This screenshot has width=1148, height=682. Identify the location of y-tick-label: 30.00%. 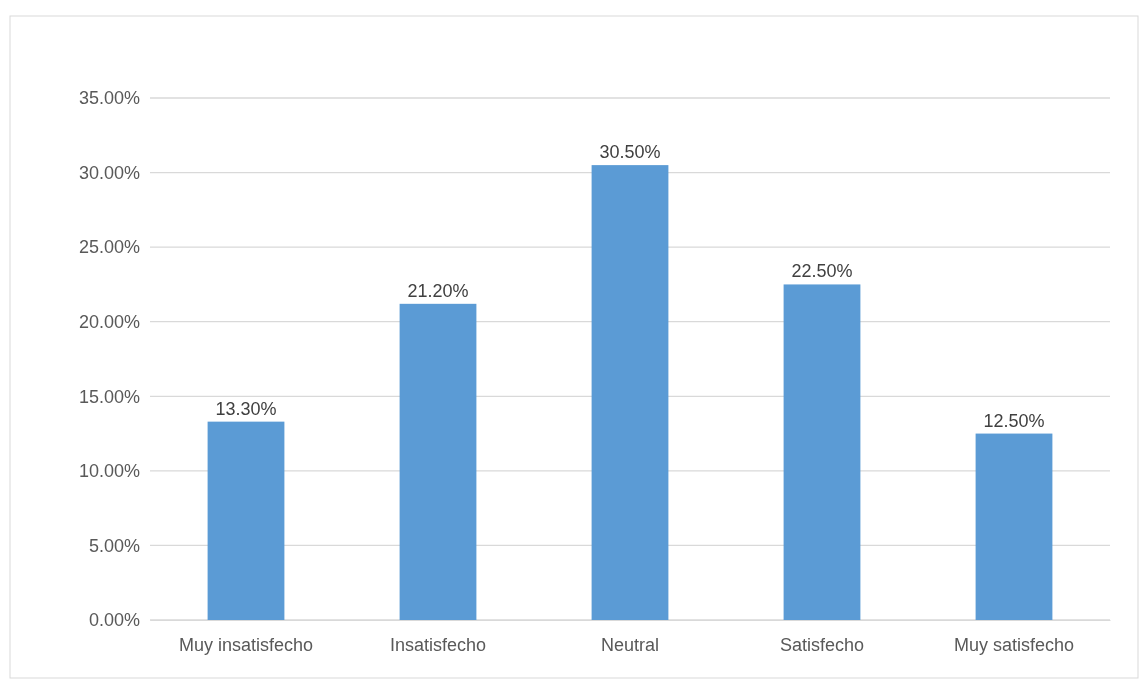
(109, 172).